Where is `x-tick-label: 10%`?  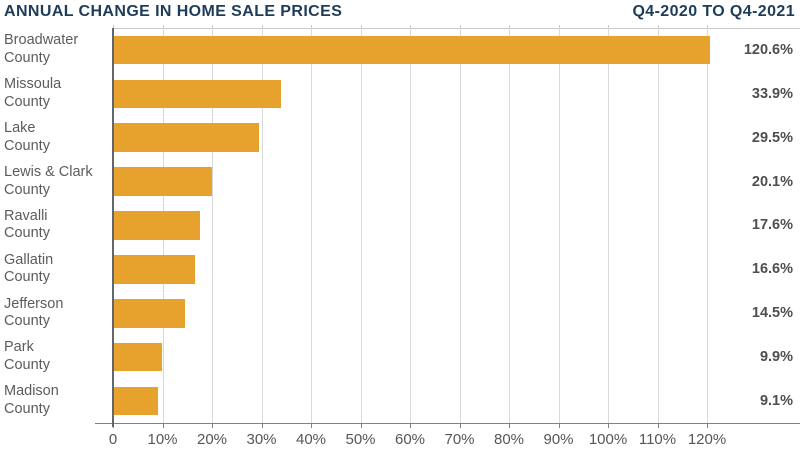 x-tick-label: 10% is located at coordinates (162, 439).